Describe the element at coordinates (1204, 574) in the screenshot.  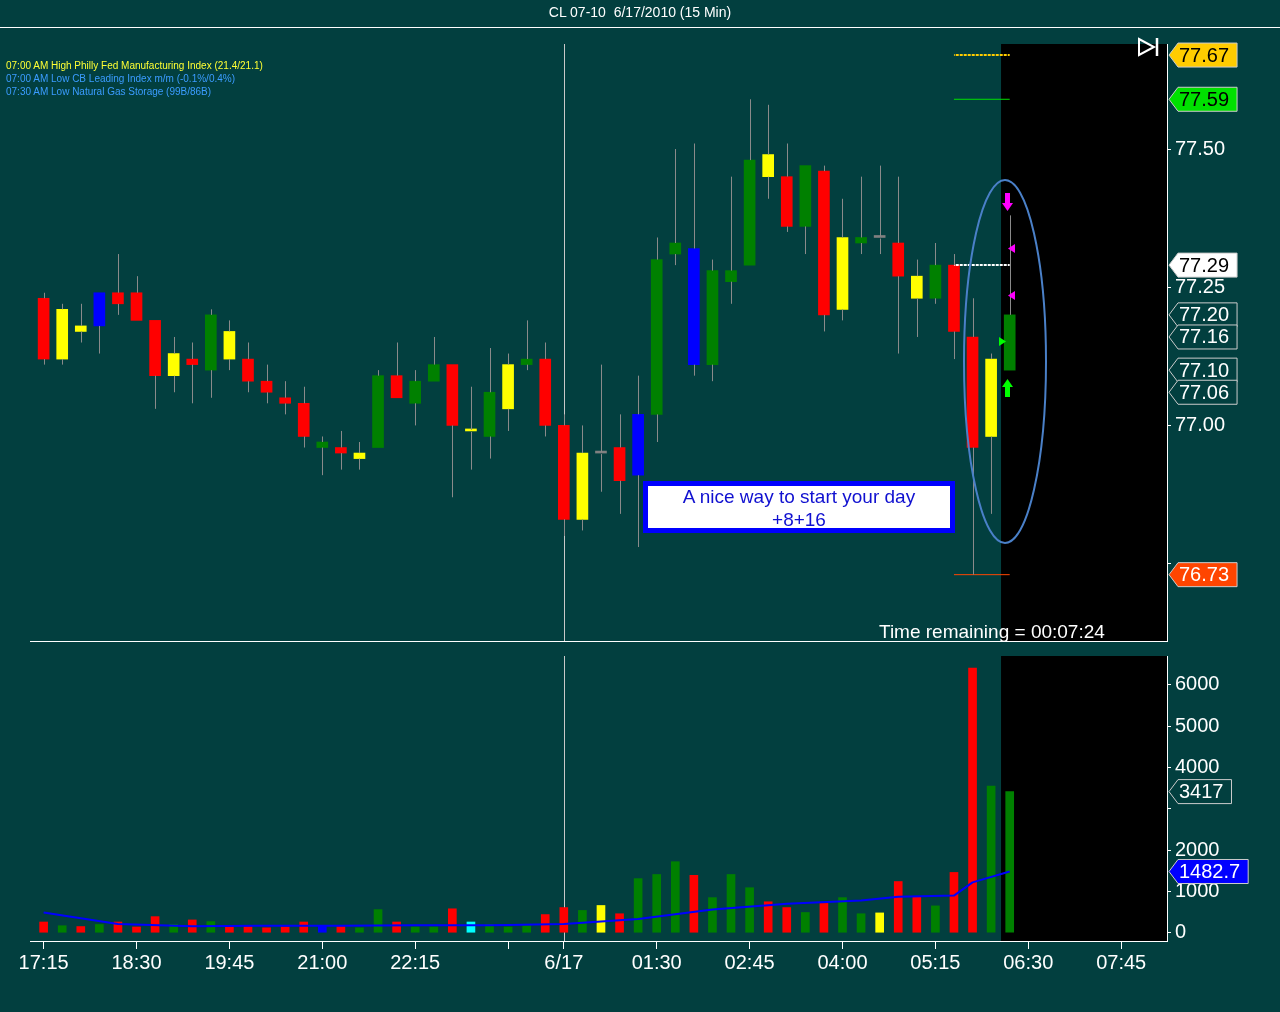
I see `text: 76.73` at that location.